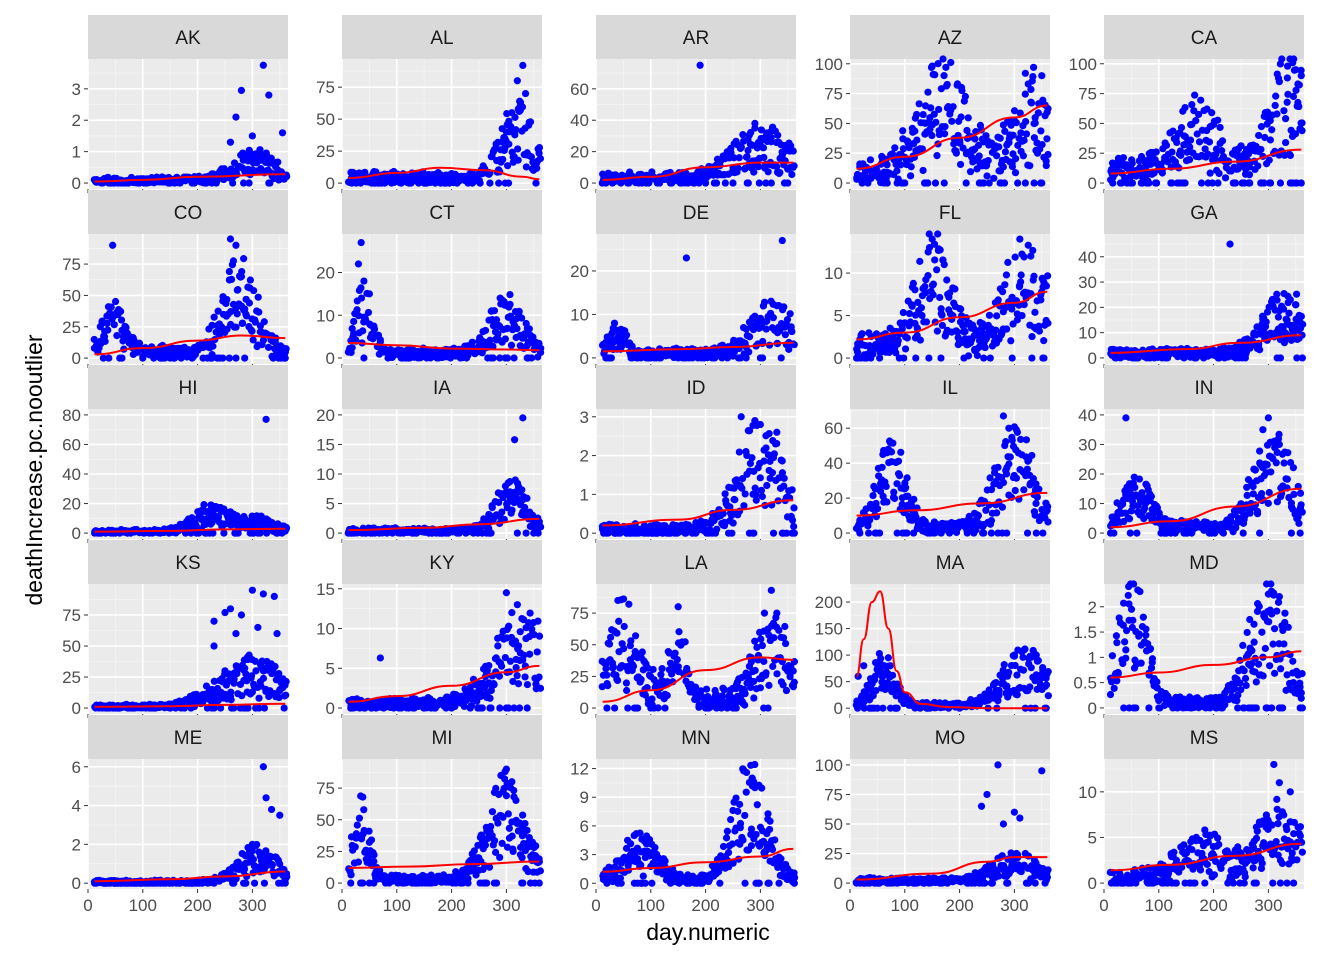 Image resolution: width=1344 pixels, height=960 pixels. What do you see at coordinates (325, 87) in the screenshot?
I see `y-tick-label: 75` at bounding box center [325, 87].